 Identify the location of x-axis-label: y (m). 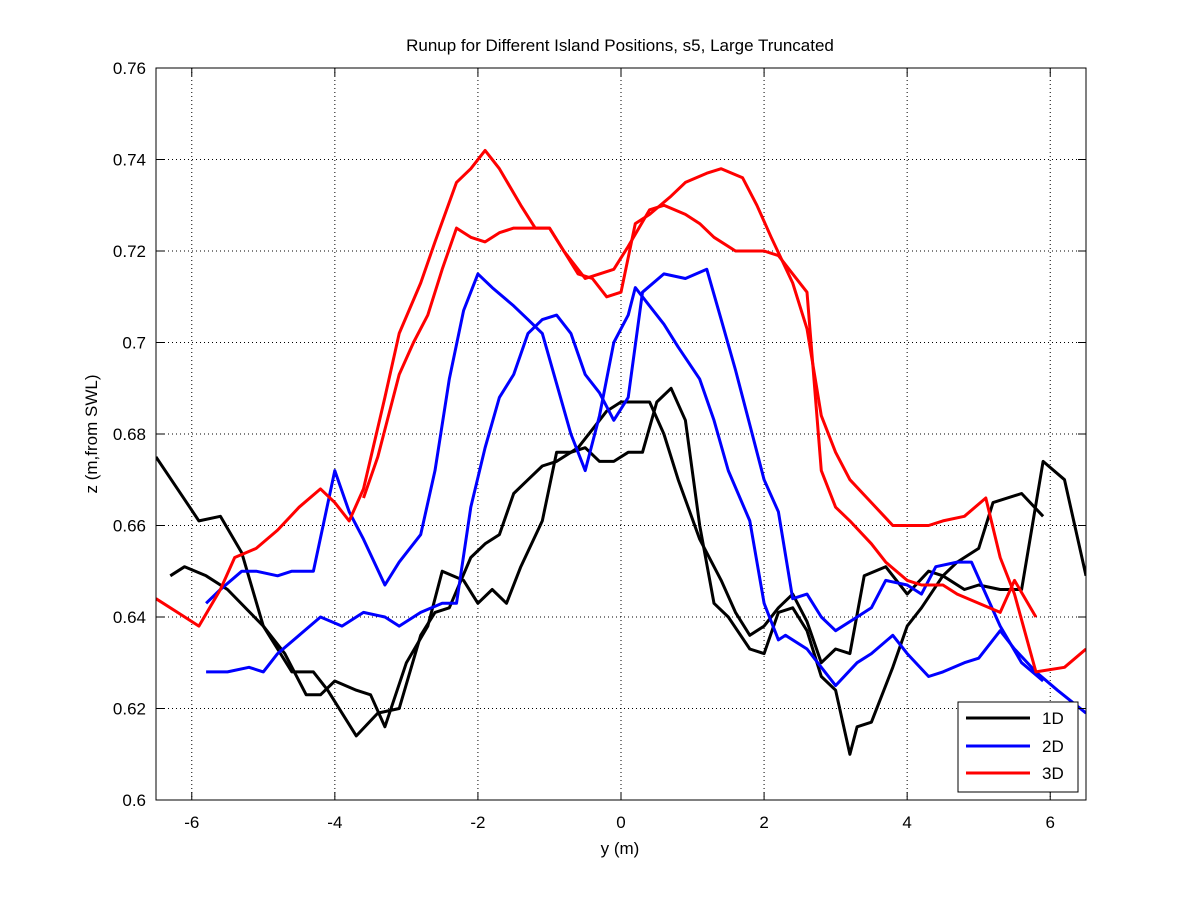
(620, 848).